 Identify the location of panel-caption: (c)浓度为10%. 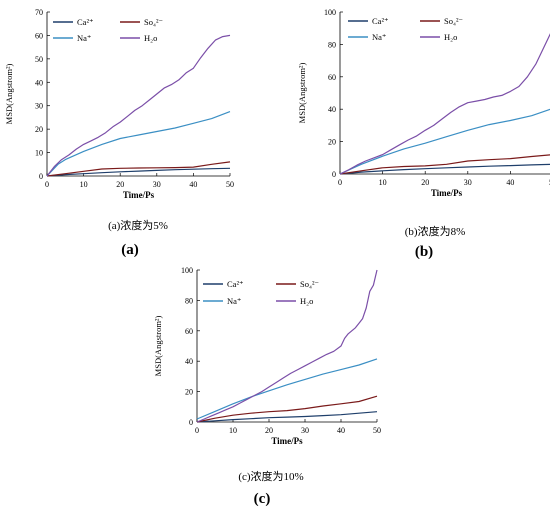
(270, 476).